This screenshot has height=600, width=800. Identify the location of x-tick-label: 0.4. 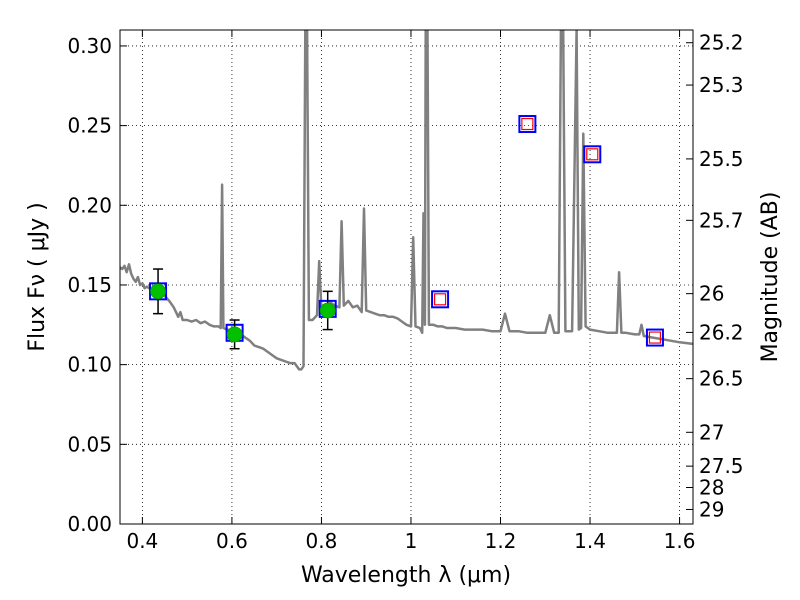
(142, 541).